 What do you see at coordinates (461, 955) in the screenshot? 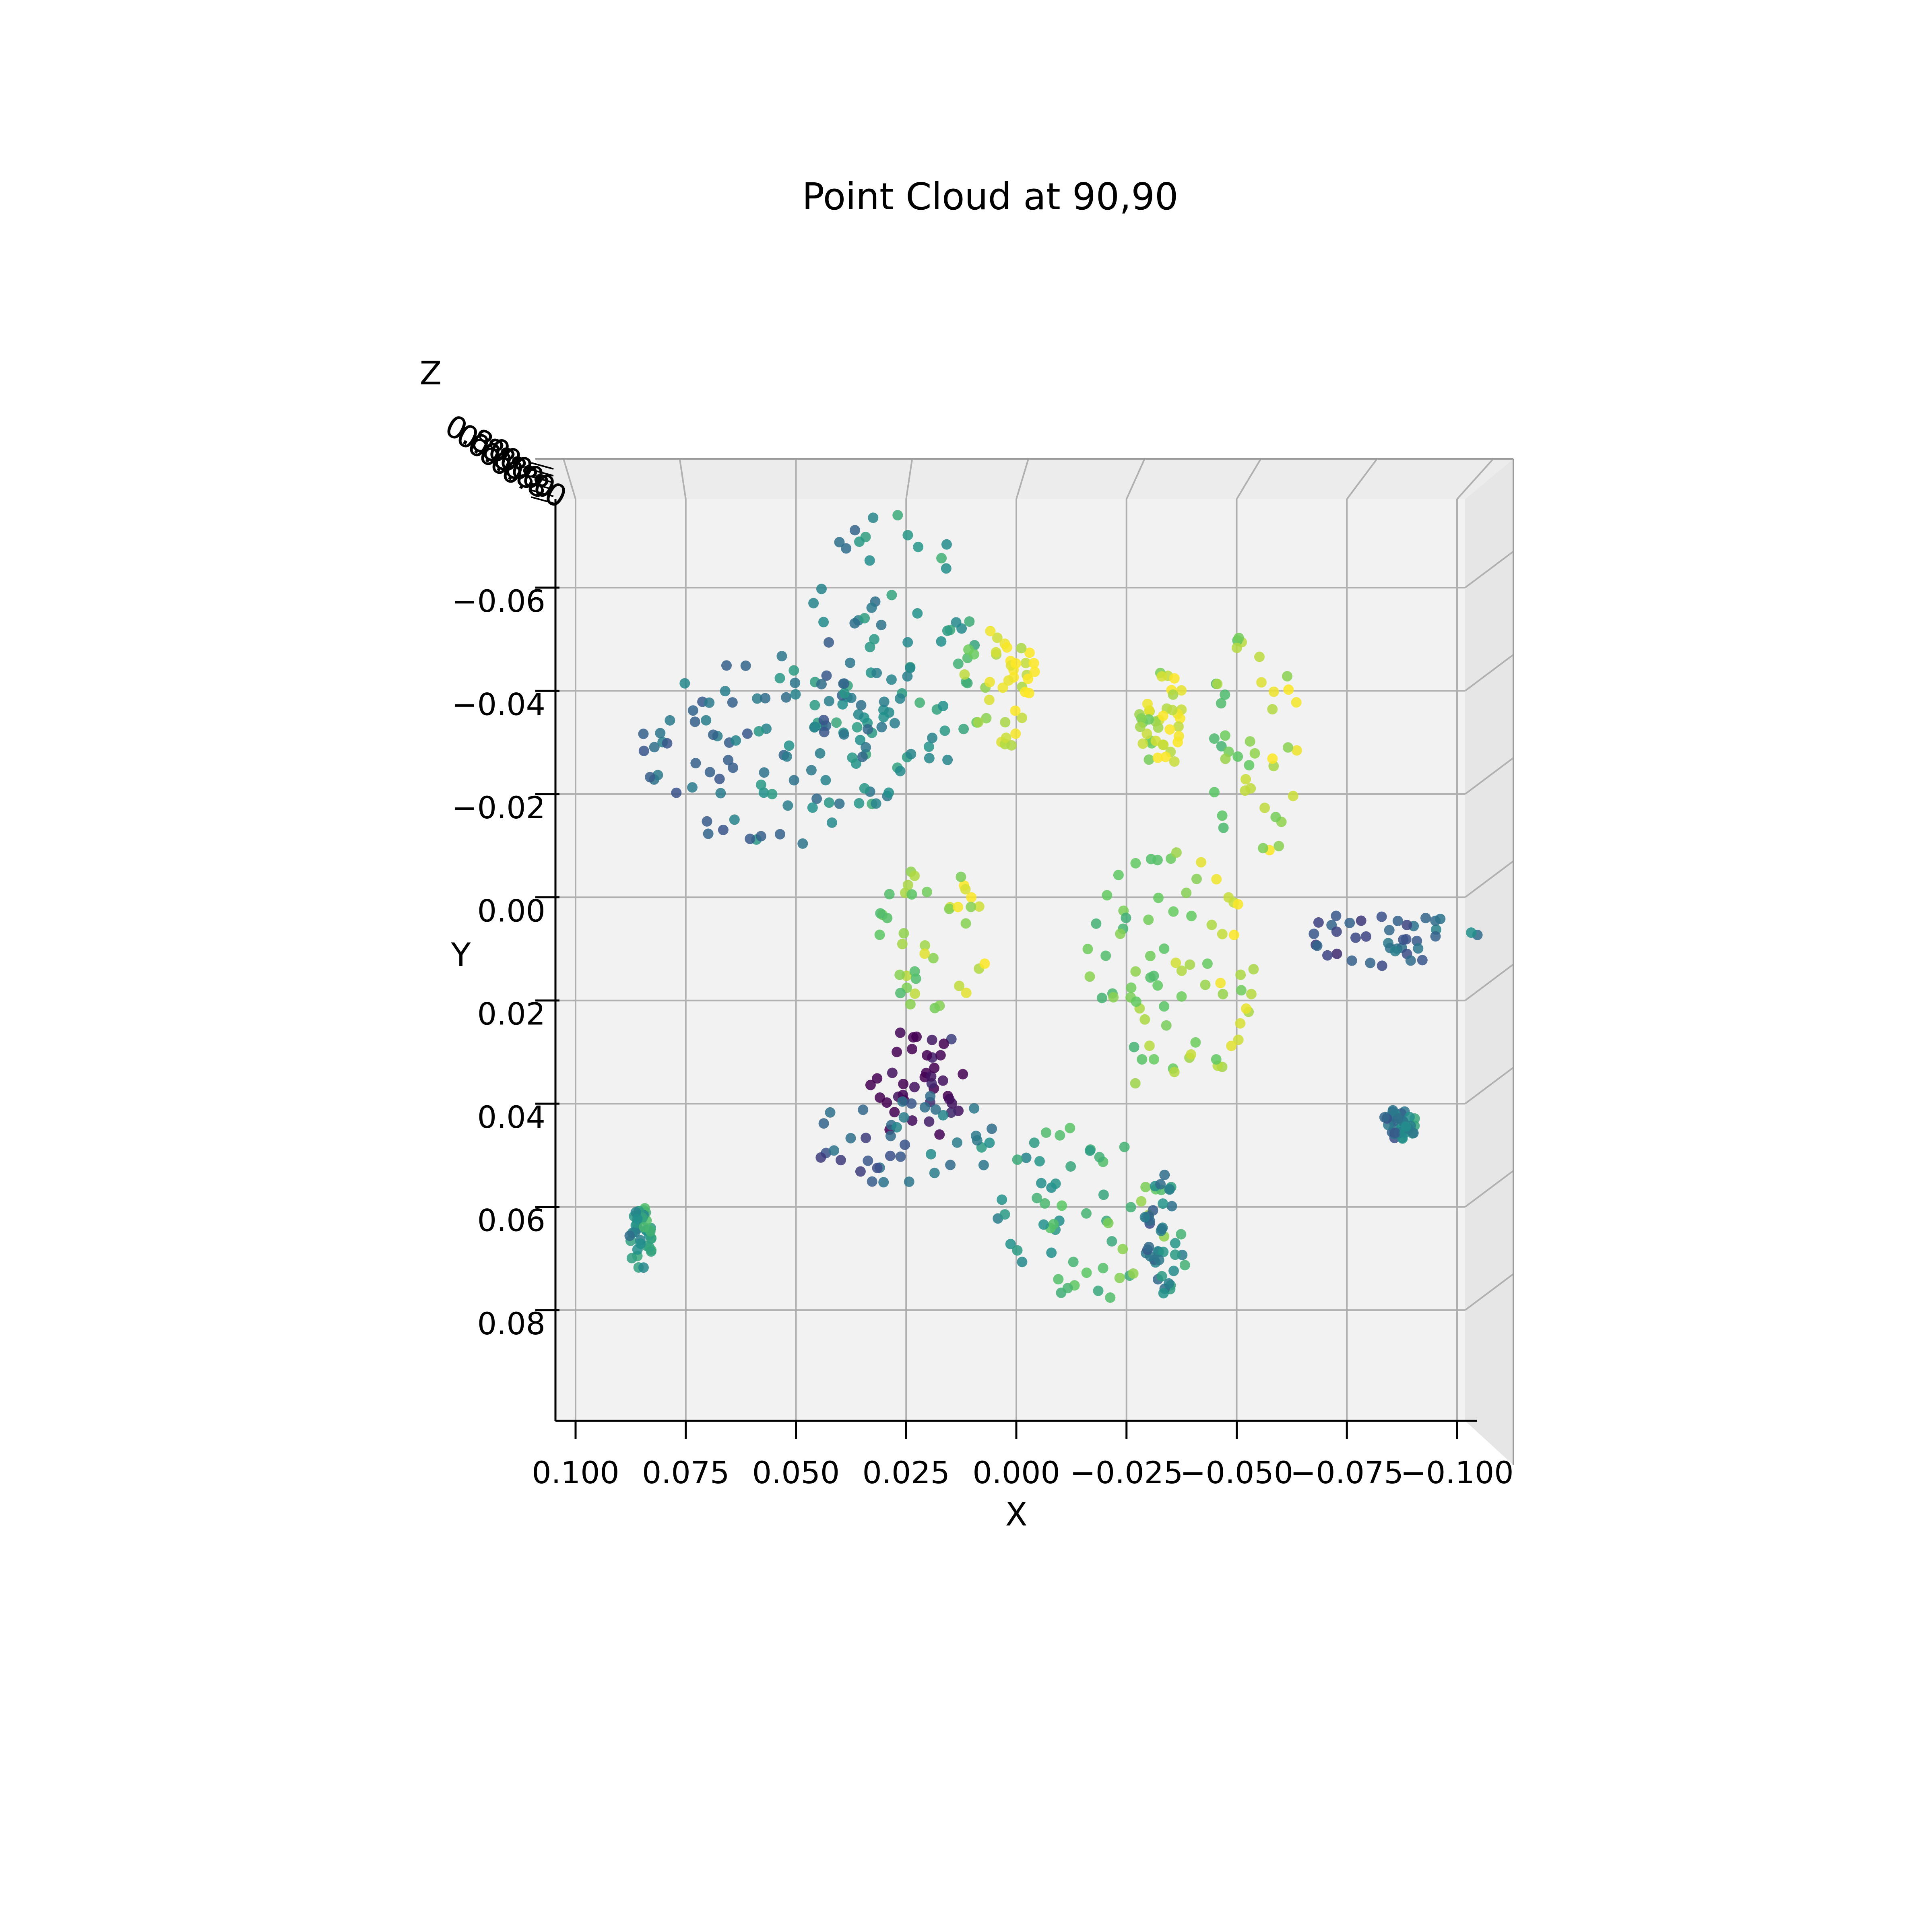
I see `y-axis-label: Y` at bounding box center [461, 955].